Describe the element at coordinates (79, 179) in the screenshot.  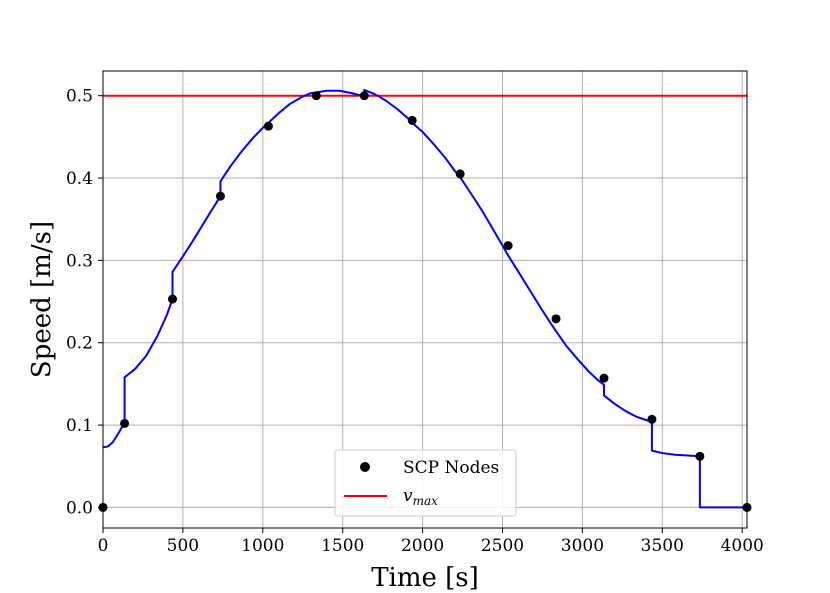
I see `y-tick-label: 0.4` at that location.